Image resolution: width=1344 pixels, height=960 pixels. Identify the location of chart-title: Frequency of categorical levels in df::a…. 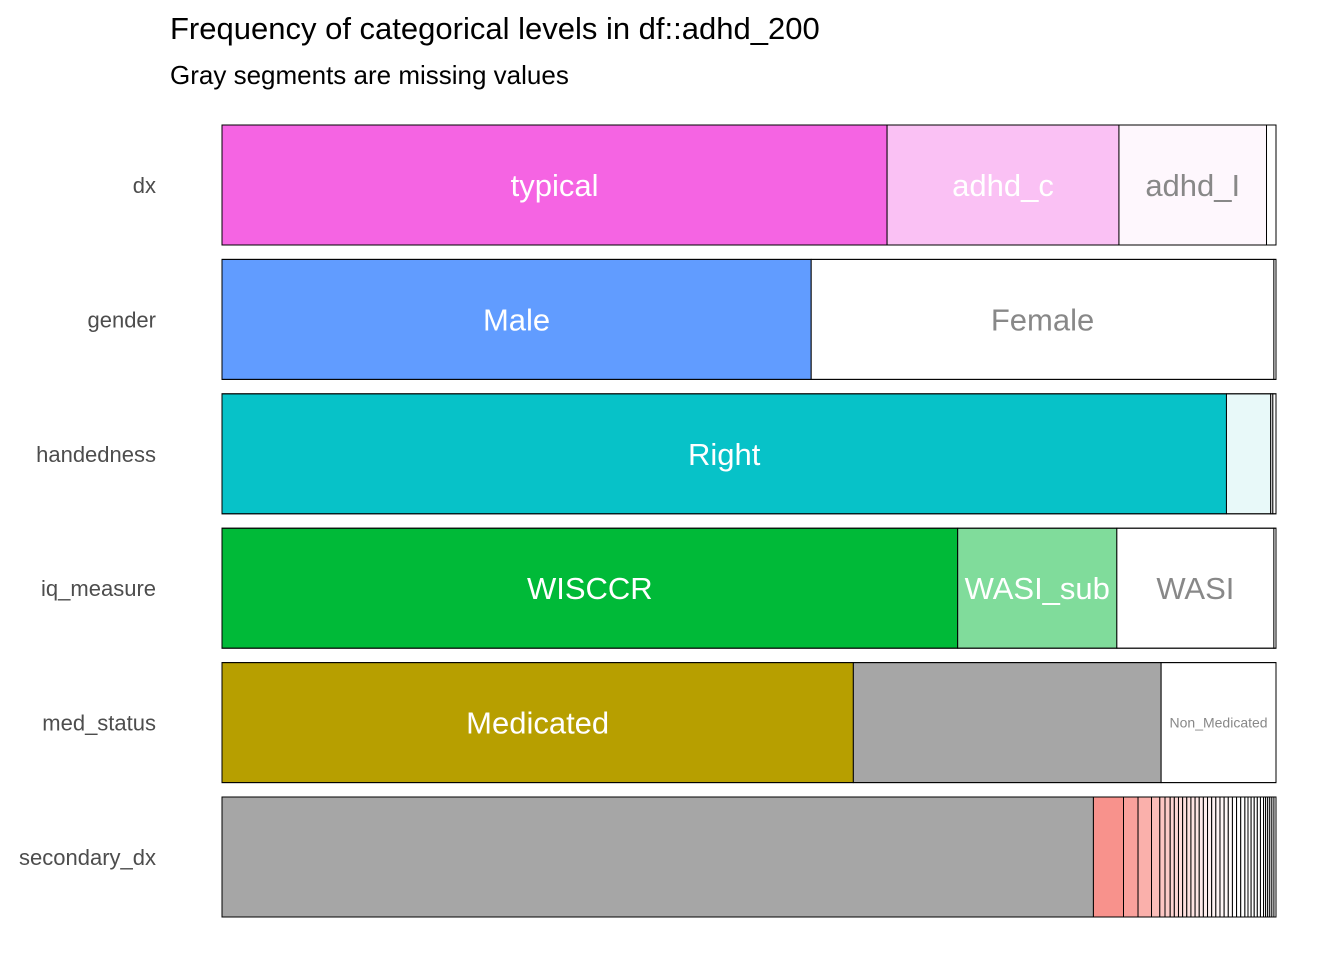
(495, 28).